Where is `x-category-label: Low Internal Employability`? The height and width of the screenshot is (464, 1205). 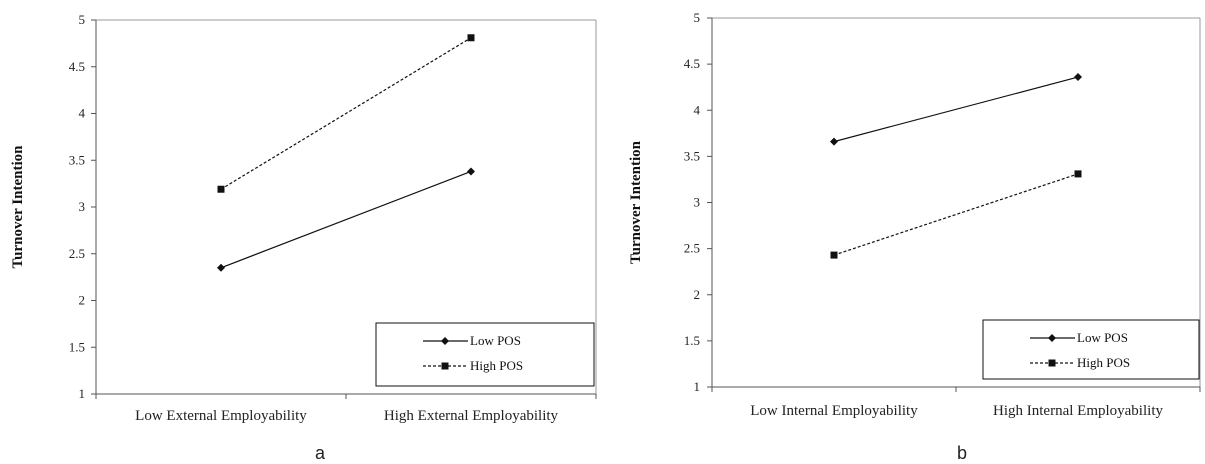
x-category-label: Low Internal Employability is located at coordinates (834, 411).